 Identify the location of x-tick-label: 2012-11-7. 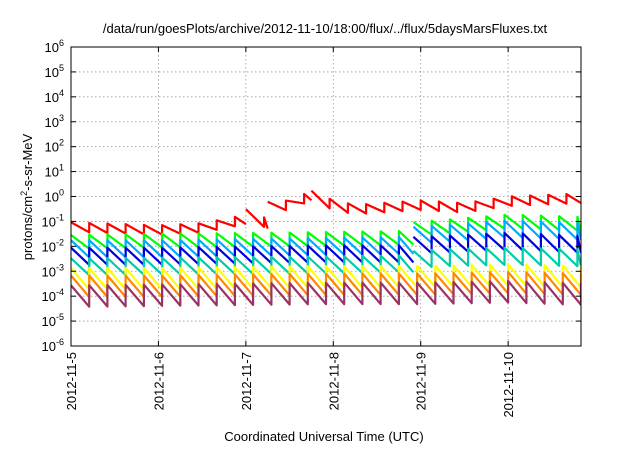
(246, 381).